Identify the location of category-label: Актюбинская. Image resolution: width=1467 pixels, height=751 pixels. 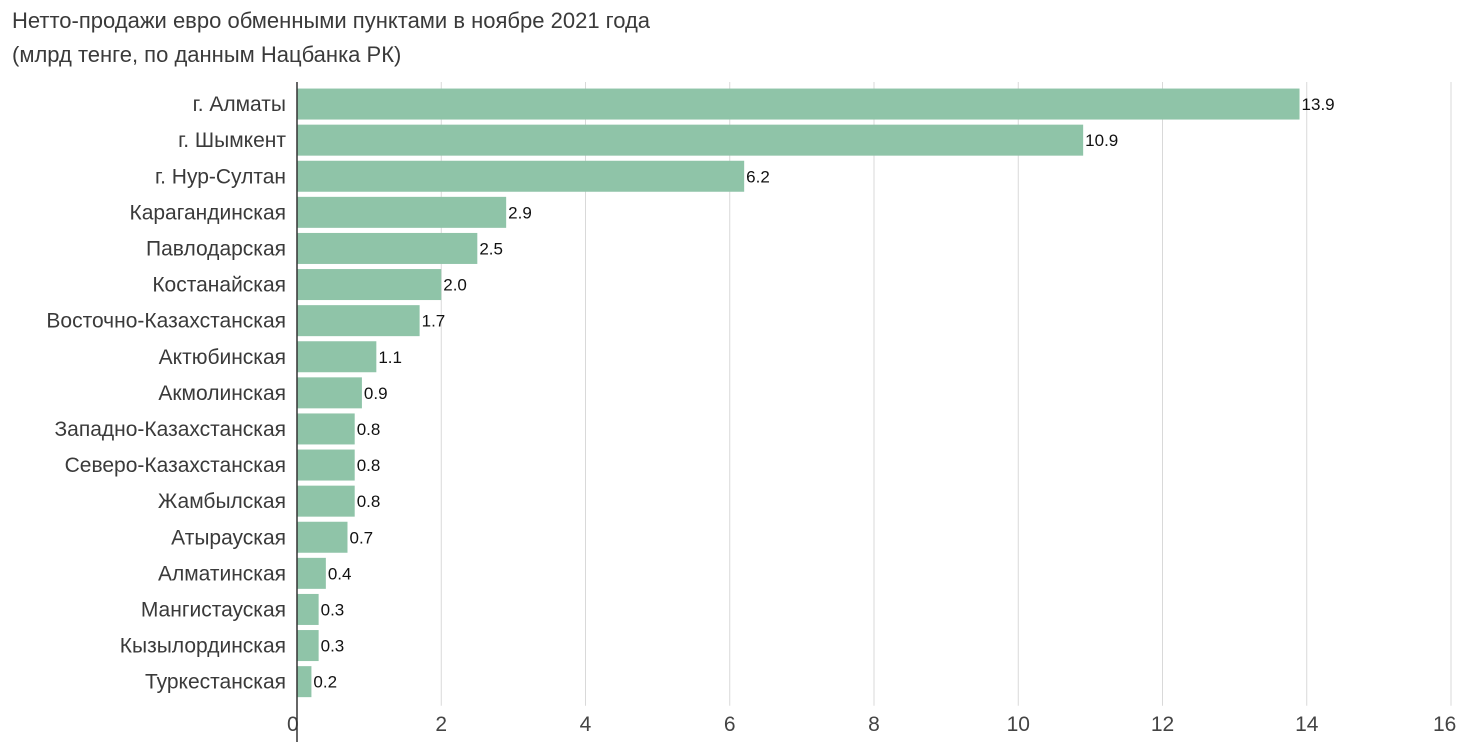
(222, 357).